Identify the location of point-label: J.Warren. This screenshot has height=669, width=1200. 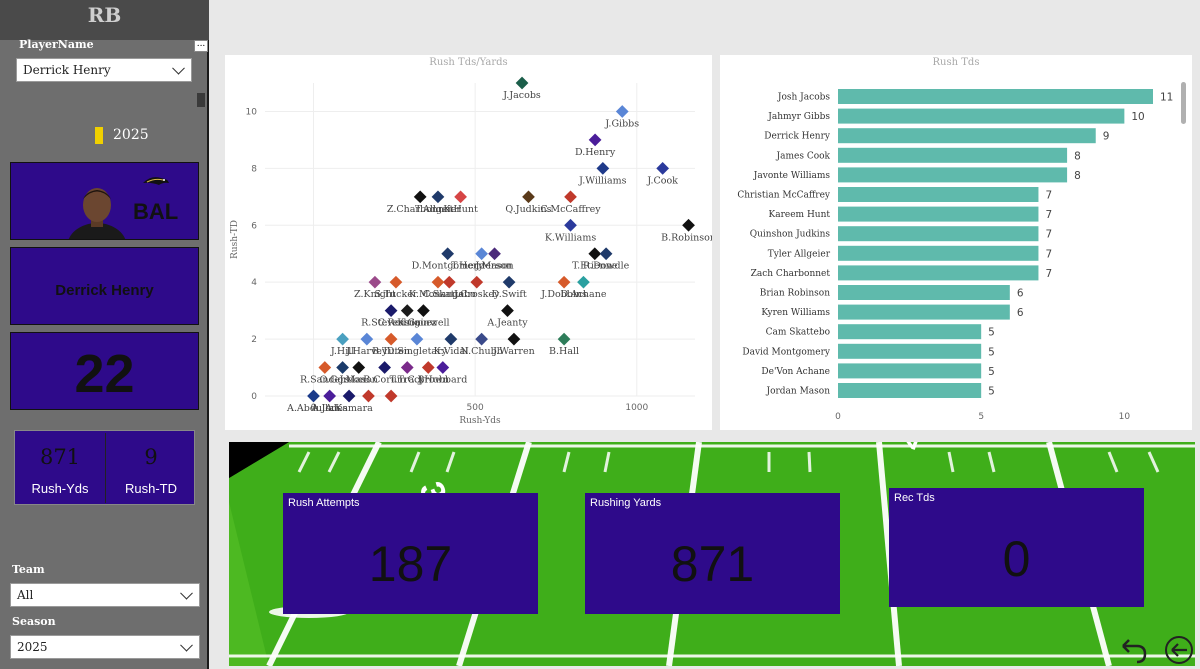
(513, 351).